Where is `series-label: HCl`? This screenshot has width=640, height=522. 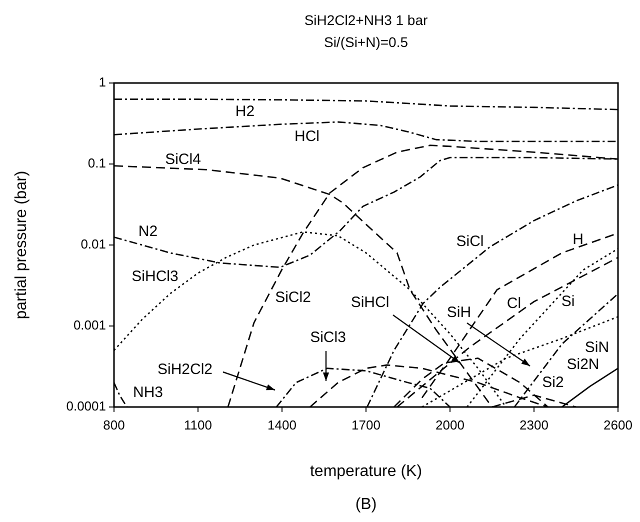 series-label: HCl is located at coordinates (307, 137).